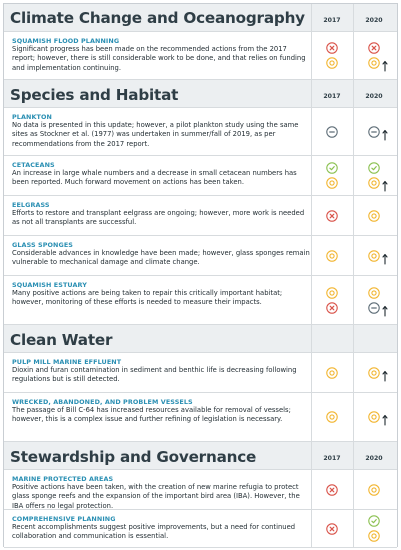 The height and width of the screenshot is (550, 401). I want to click on indicator-name: PULP MILL MARINE EFFLUENT, so click(67, 362).